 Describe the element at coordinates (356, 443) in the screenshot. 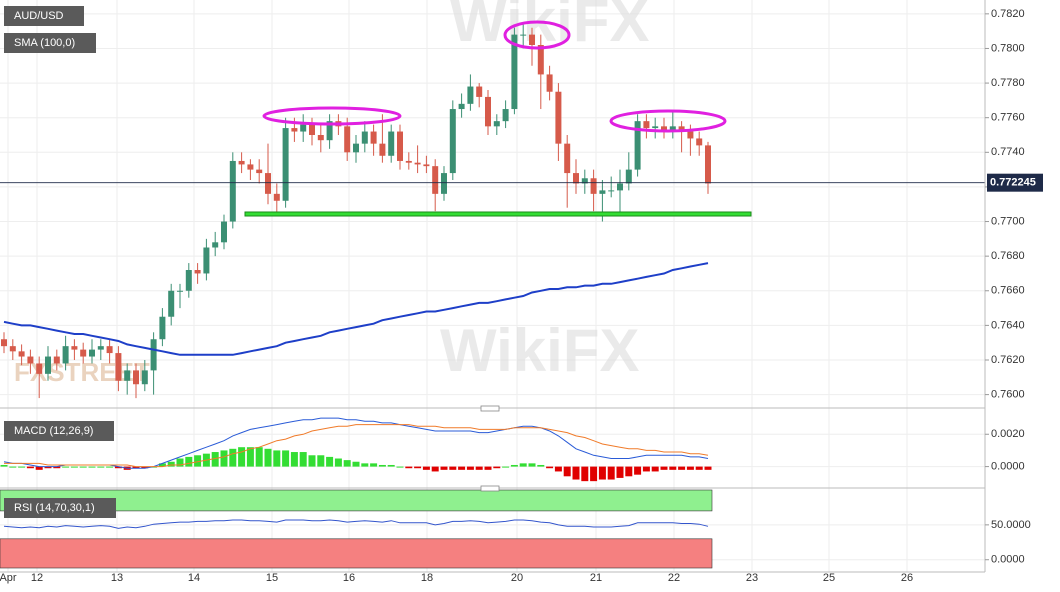

I see `macd-line` at that location.